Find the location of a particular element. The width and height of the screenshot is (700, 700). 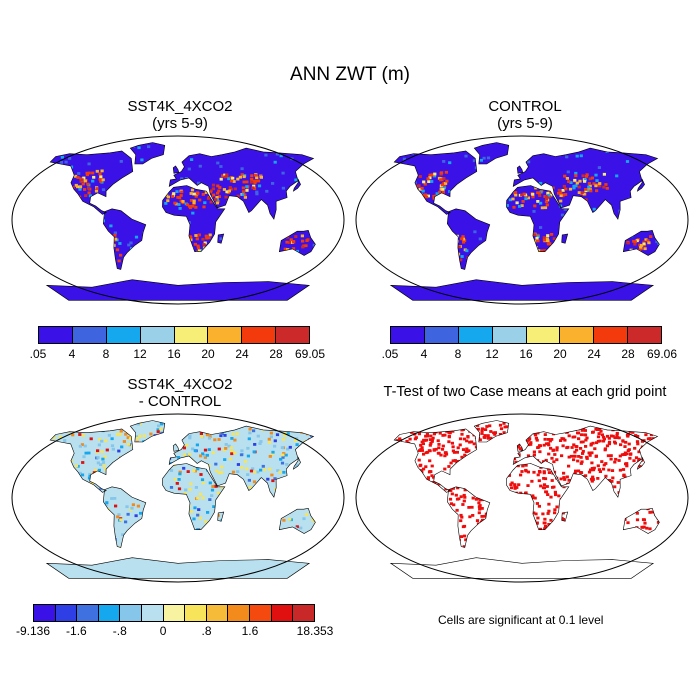

panel3-title: SST4K_4XCO2 - CONTROL is located at coordinates (180, 393).